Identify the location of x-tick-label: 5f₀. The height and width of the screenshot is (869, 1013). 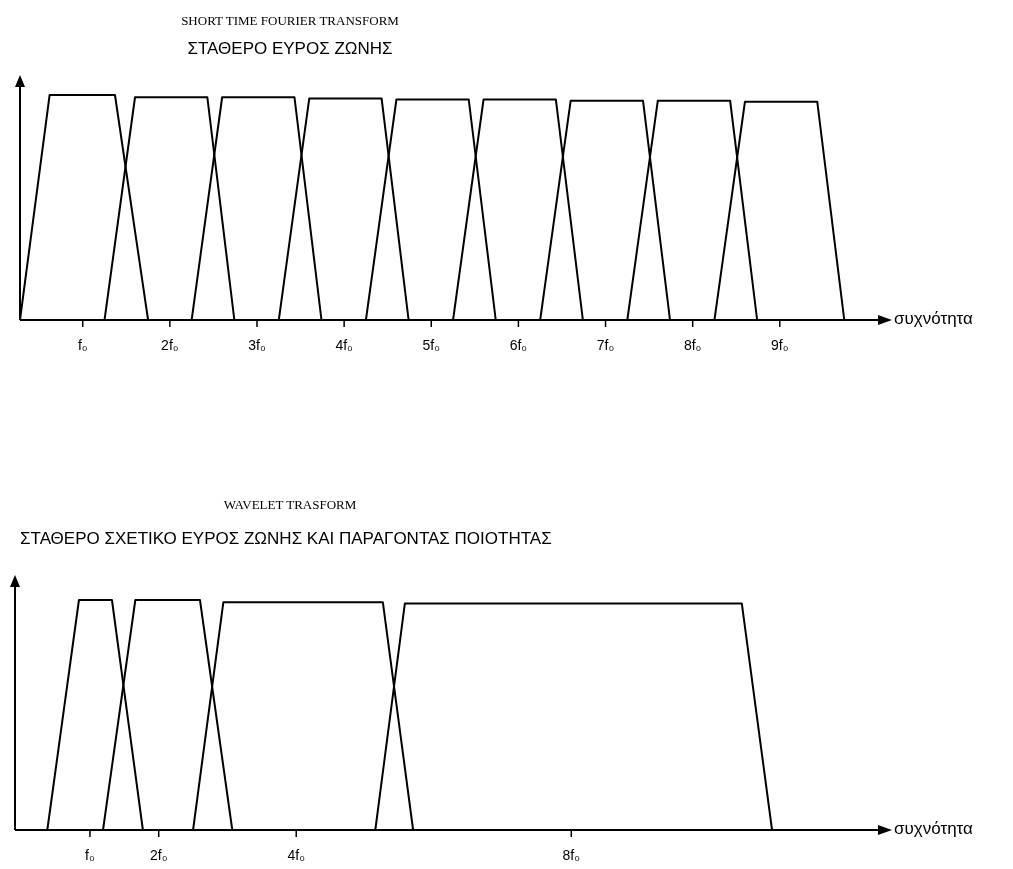
(431, 345).